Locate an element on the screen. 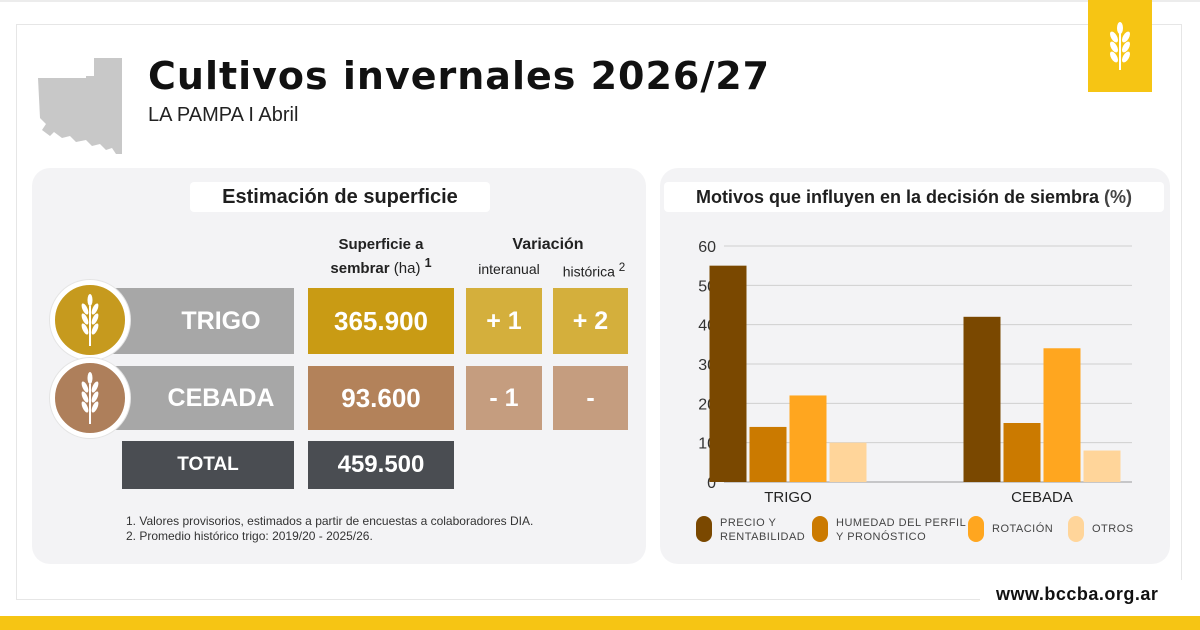 The image size is (1200, 630). cebada-crop-badge is located at coordinates (90, 398).